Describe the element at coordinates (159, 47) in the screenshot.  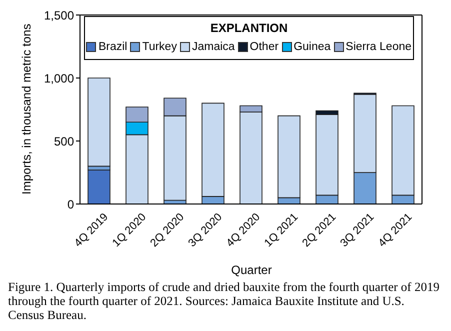
I see `legend-label: Turkey` at that location.